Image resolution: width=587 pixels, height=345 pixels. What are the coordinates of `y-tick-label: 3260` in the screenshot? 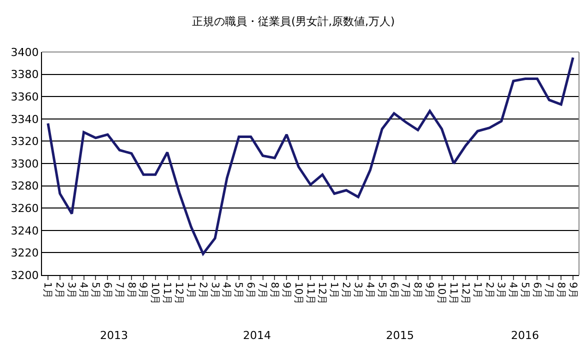 It's located at (24, 208).